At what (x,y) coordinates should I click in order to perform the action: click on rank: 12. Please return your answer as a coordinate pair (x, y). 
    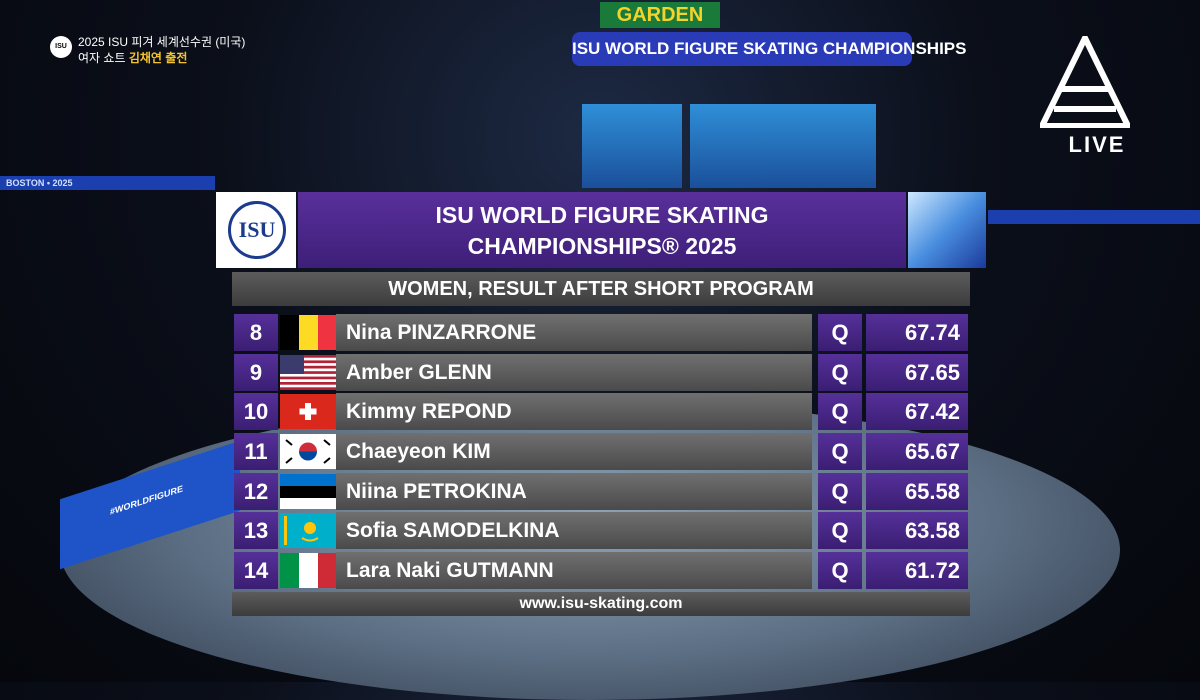
    Looking at the image, I should click on (256, 491).